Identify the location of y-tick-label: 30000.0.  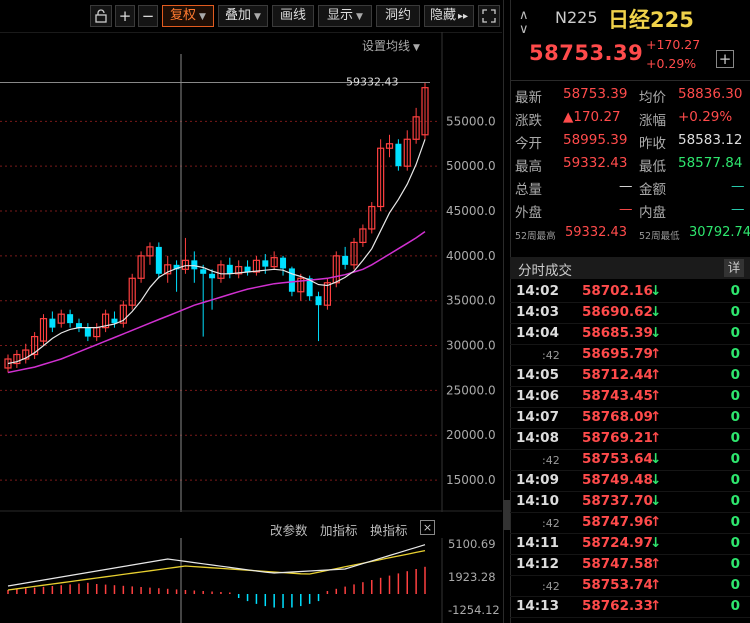
(471, 346).